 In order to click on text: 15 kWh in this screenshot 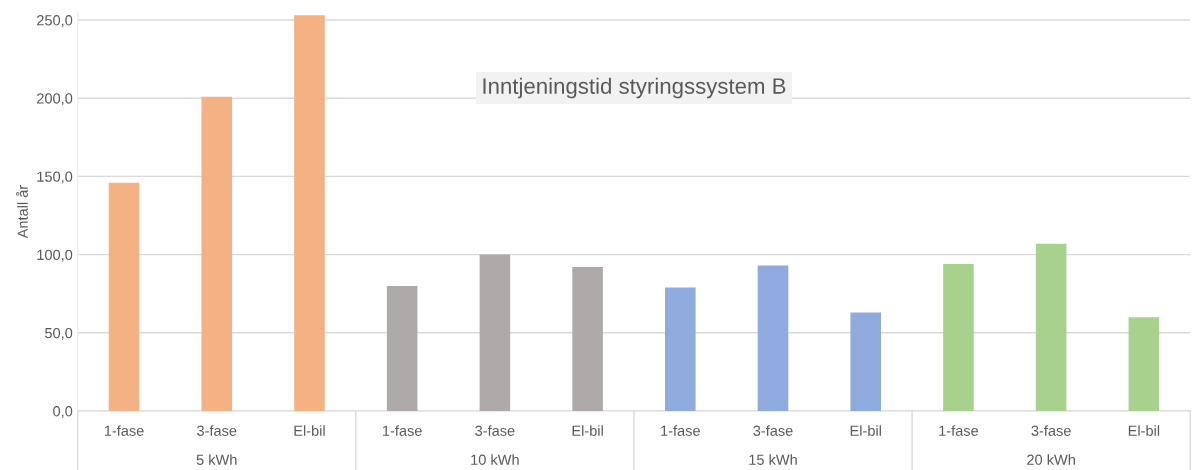, I will do `click(773, 459)`.